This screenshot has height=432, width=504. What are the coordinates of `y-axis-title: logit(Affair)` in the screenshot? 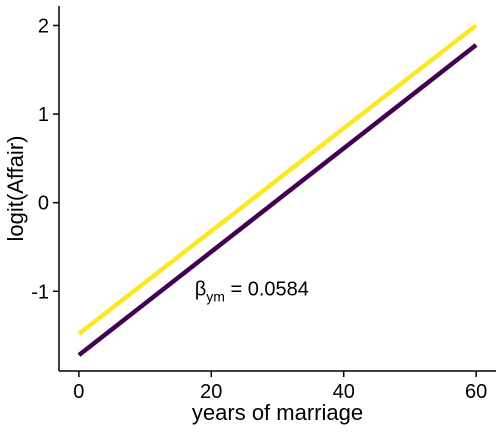 It's located at (15, 189).